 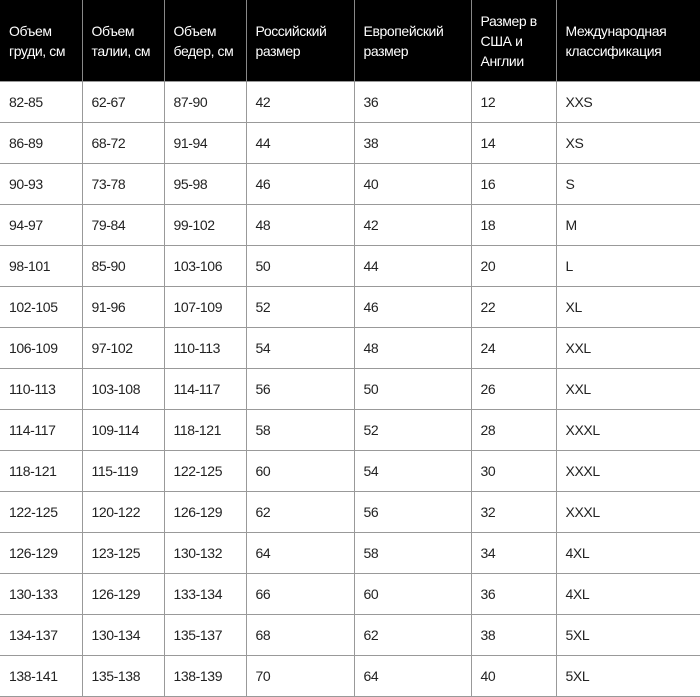 I want to click on cell-russian-size: 46, so click(x=300, y=184).